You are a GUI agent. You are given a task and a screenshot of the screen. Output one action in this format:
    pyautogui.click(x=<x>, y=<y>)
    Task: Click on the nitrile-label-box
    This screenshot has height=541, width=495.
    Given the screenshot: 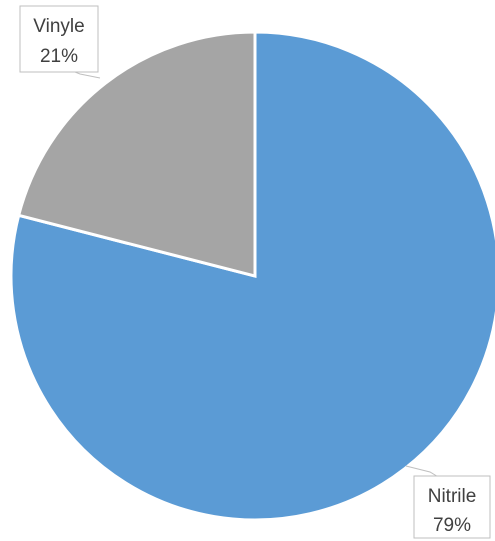 What is the action you would take?
    pyautogui.click(x=452, y=507)
    